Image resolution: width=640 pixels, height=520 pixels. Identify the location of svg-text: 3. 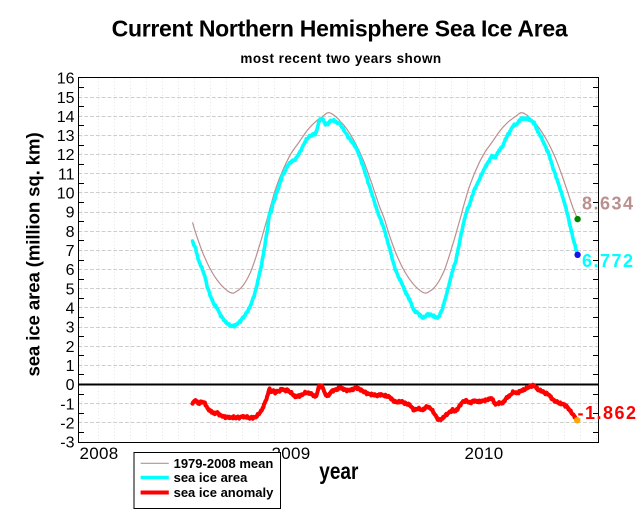
(70, 328).